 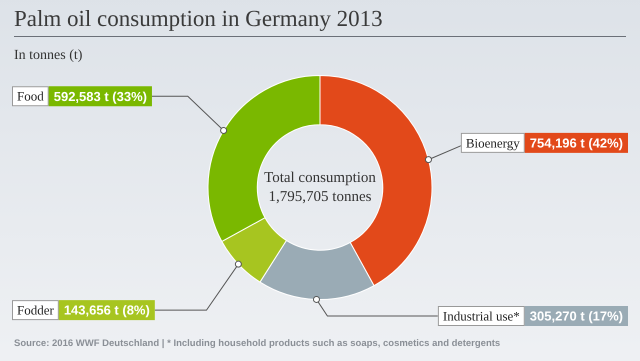 I want to click on source-note: Source: 2016 WWF Deutschland | * Including household products such as soaps, cosmetics and detergents, so click(x=257, y=343).